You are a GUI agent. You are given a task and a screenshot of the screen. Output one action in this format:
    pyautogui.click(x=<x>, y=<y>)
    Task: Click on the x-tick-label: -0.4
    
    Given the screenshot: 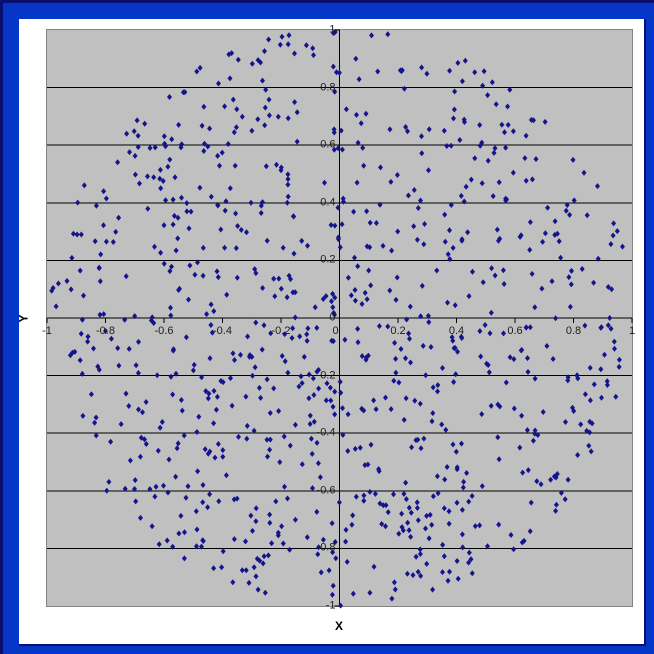 What is the action you would take?
    pyautogui.click(x=222, y=331)
    